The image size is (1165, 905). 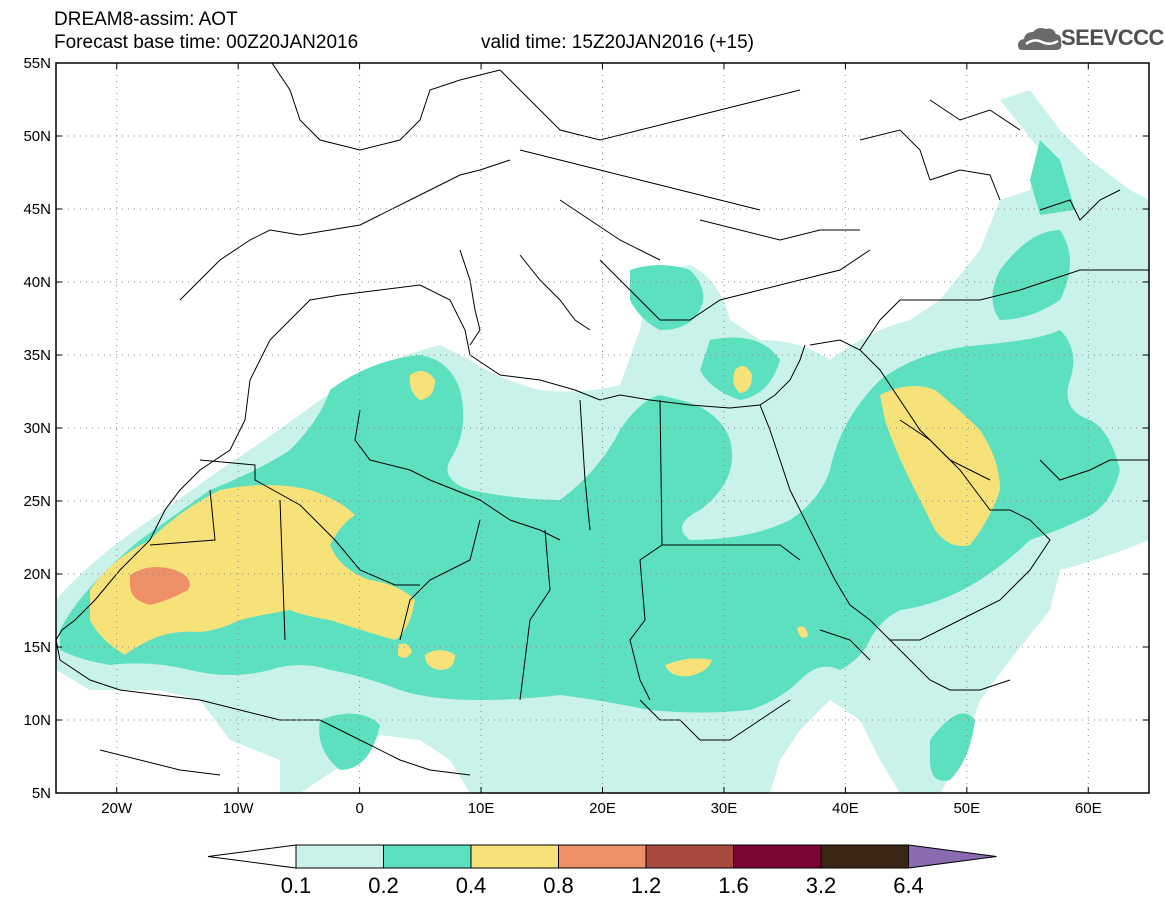 I want to click on valid-time: valid time: 15Z20JAN2016 (+15), so click(x=618, y=42).